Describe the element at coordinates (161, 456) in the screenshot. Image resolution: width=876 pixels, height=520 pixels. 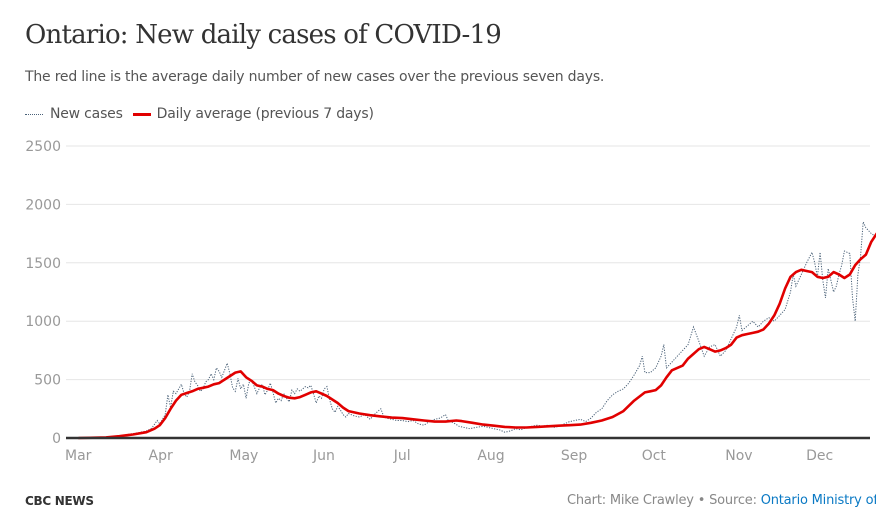
I see `x-tick-label: Apr` at that location.